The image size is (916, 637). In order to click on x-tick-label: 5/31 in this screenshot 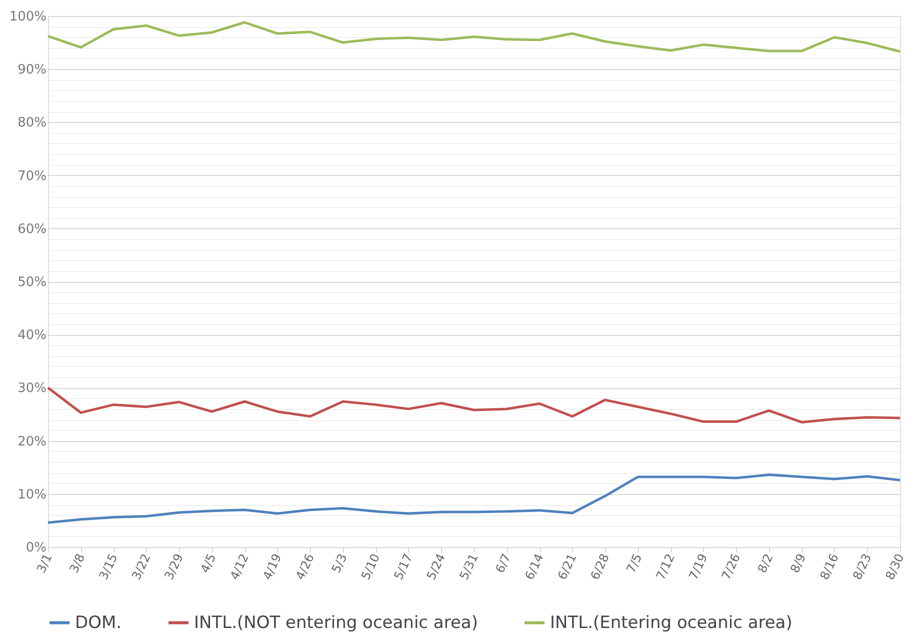, I will do `click(468, 567)`.